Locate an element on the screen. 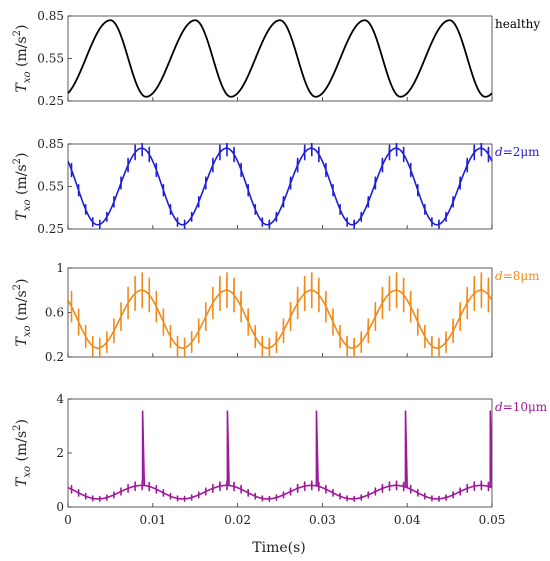  x-tick-label: 0.01 is located at coordinates (152, 520).